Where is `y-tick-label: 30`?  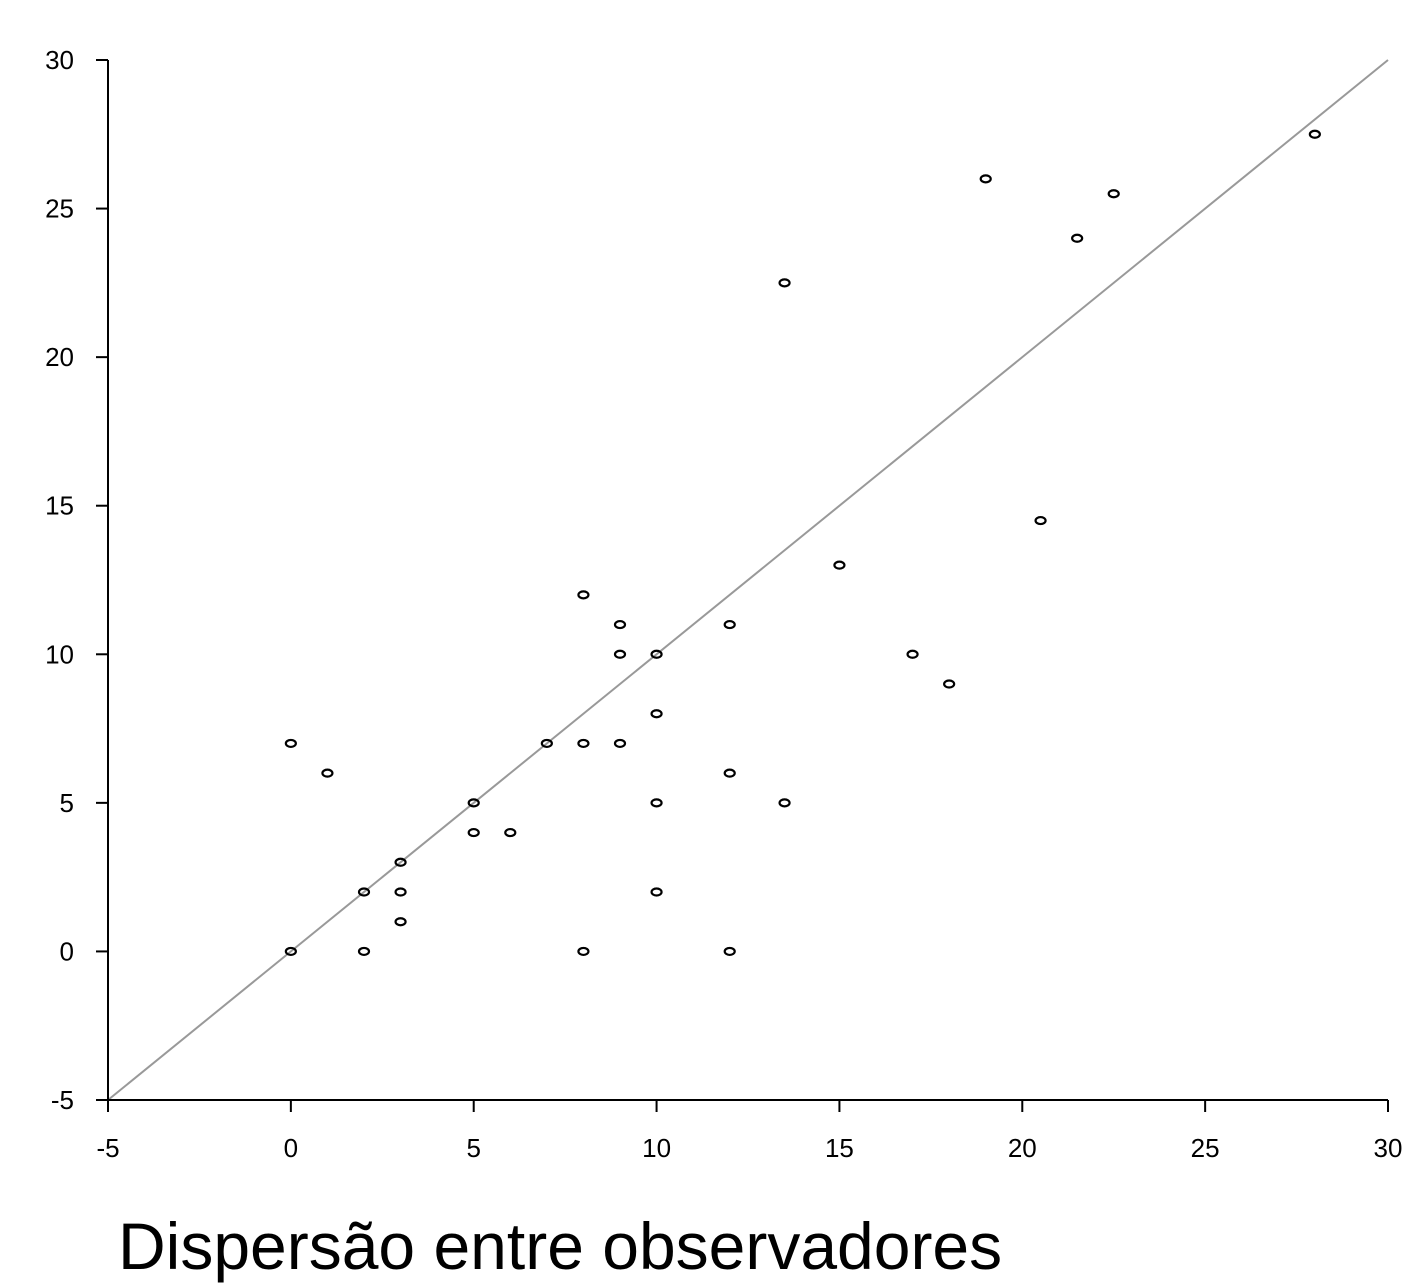
y-tick-label: 30 is located at coordinates (59, 60).